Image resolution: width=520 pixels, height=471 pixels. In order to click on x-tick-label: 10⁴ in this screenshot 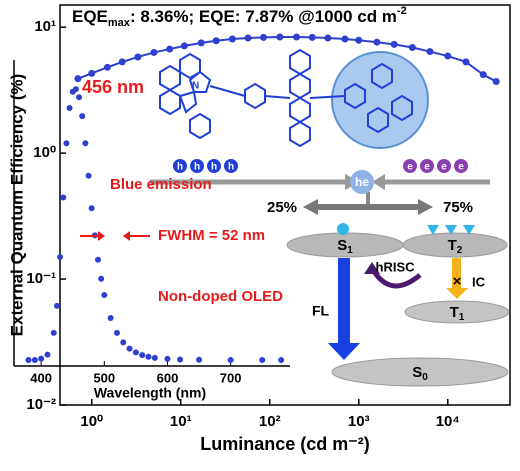, I will do `click(448, 421)`.